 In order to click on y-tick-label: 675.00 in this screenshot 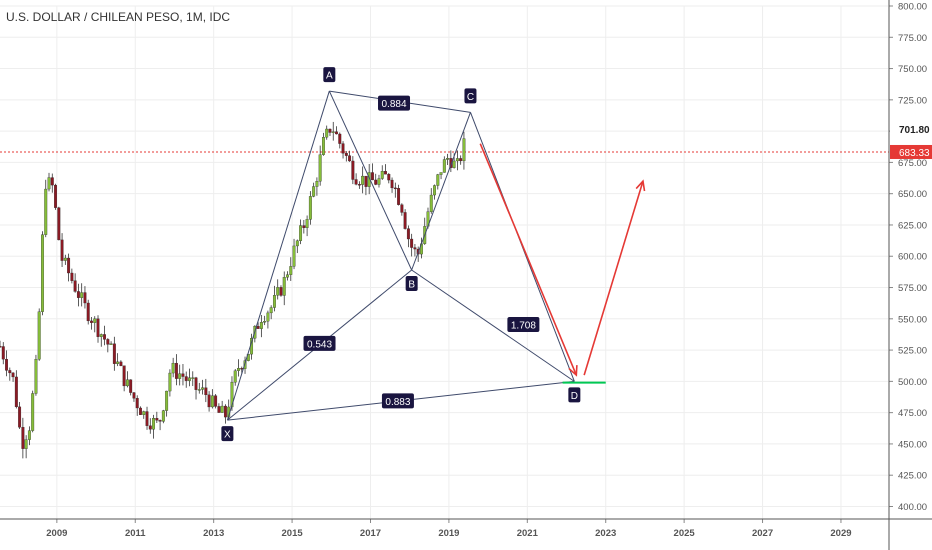, I will do `click(912, 163)`.